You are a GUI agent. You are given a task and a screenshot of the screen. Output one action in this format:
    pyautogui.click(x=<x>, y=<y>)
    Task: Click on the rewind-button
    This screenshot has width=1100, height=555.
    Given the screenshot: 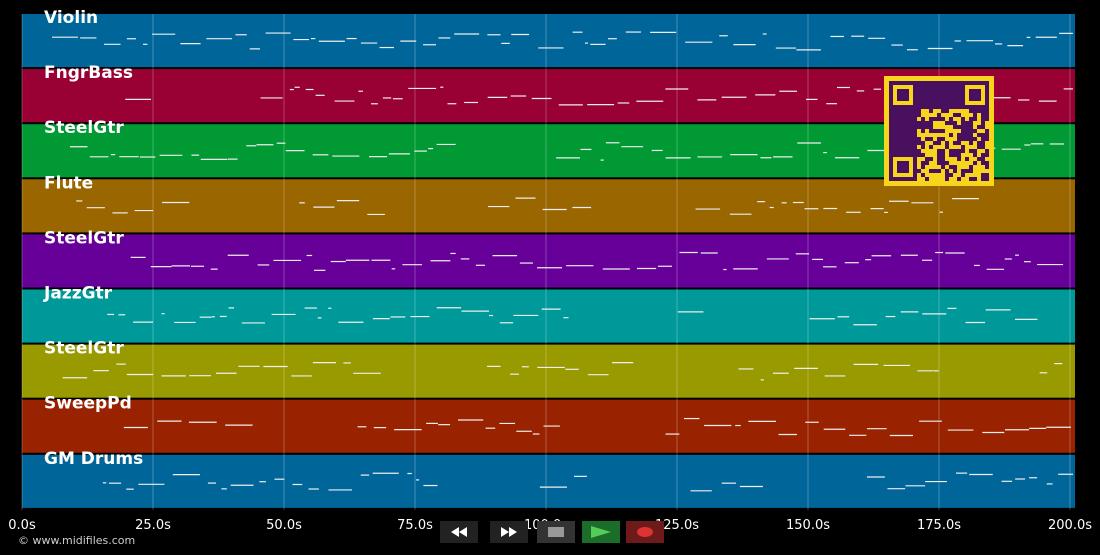 What is the action you would take?
    pyautogui.click(x=459, y=532)
    